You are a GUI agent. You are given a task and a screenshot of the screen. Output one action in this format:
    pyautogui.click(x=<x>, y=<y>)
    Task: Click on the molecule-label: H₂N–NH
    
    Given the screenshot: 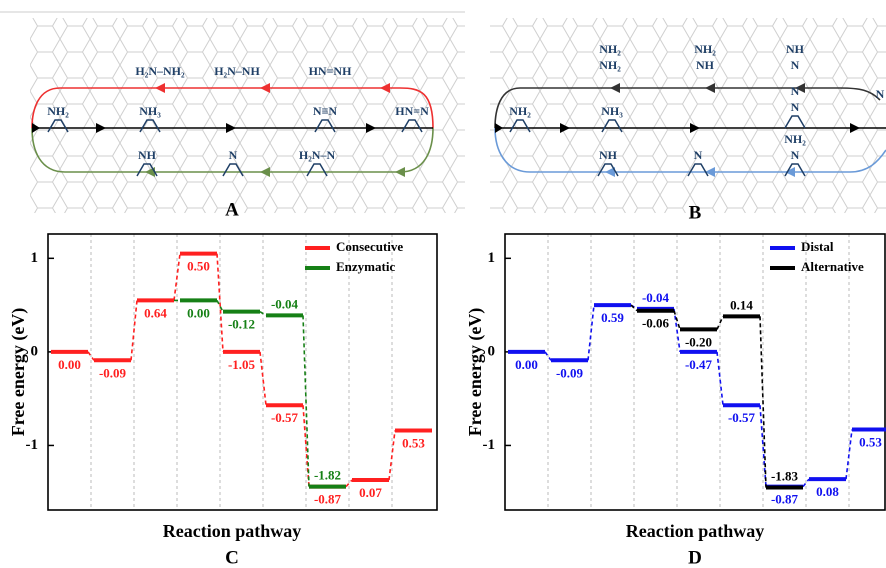 What is the action you would take?
    pyautogui.click(x=237, y=71)
    